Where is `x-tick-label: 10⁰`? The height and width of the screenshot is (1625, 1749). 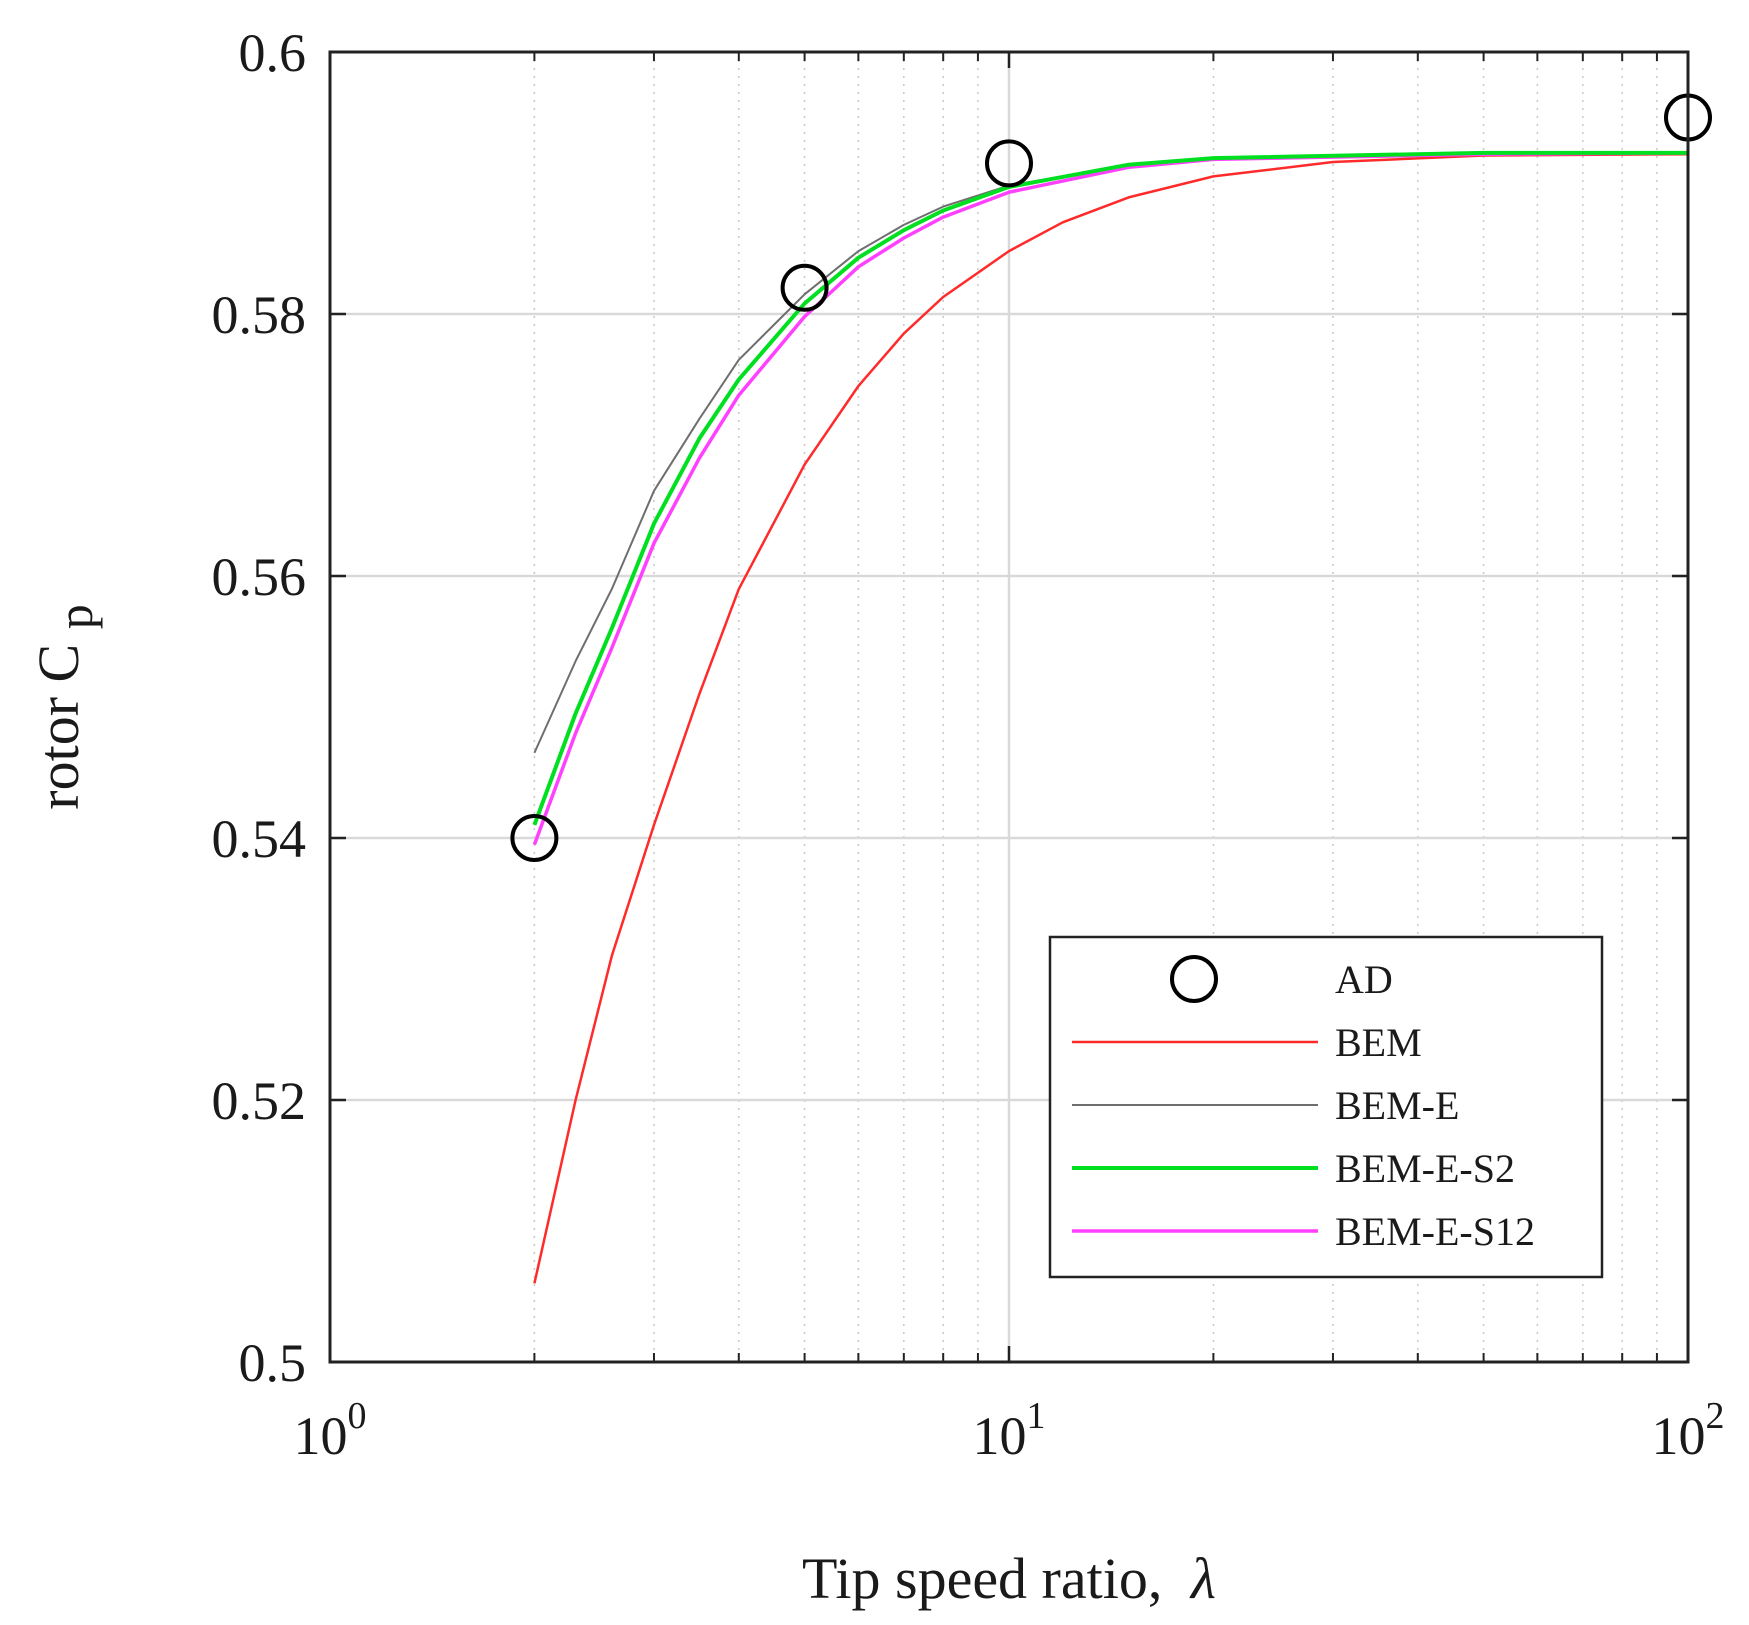 x-tick-label: 10⁰ is located at coordinates (330, 1430).